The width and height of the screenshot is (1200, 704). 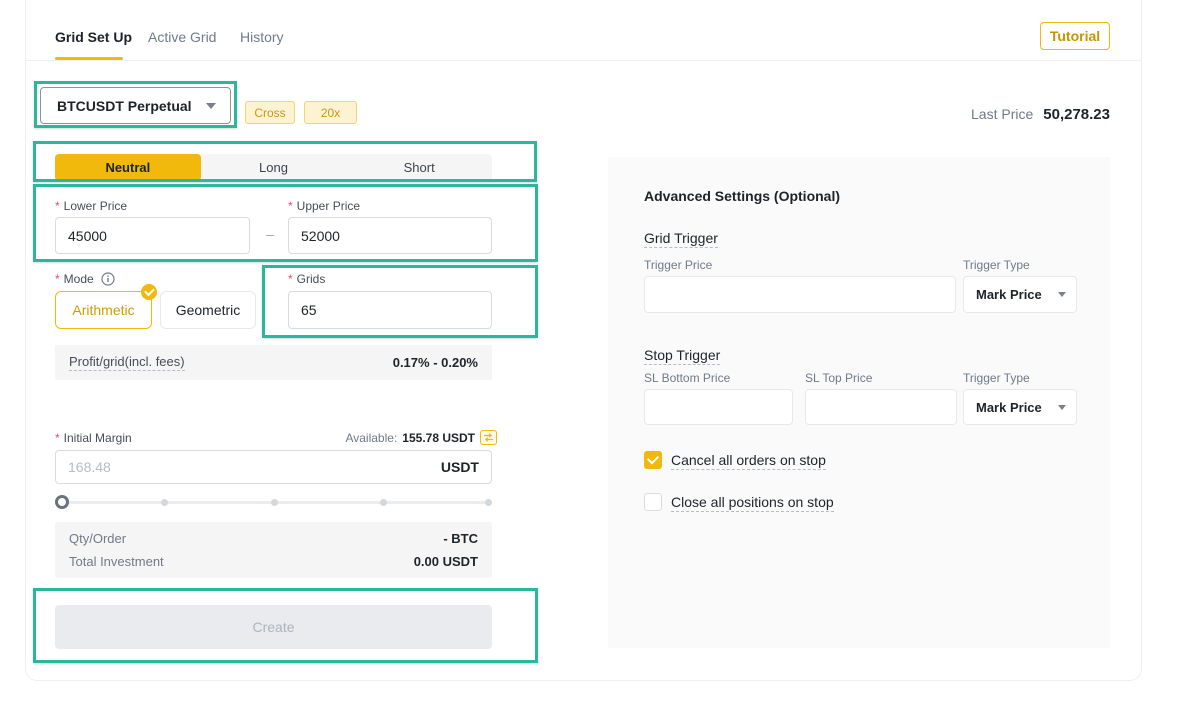 What do you see at coordinates (687, 378) in the screenshot?
I see `sl-bottom-price-label: SL Bottom Price` at bounding box center [687, 378].